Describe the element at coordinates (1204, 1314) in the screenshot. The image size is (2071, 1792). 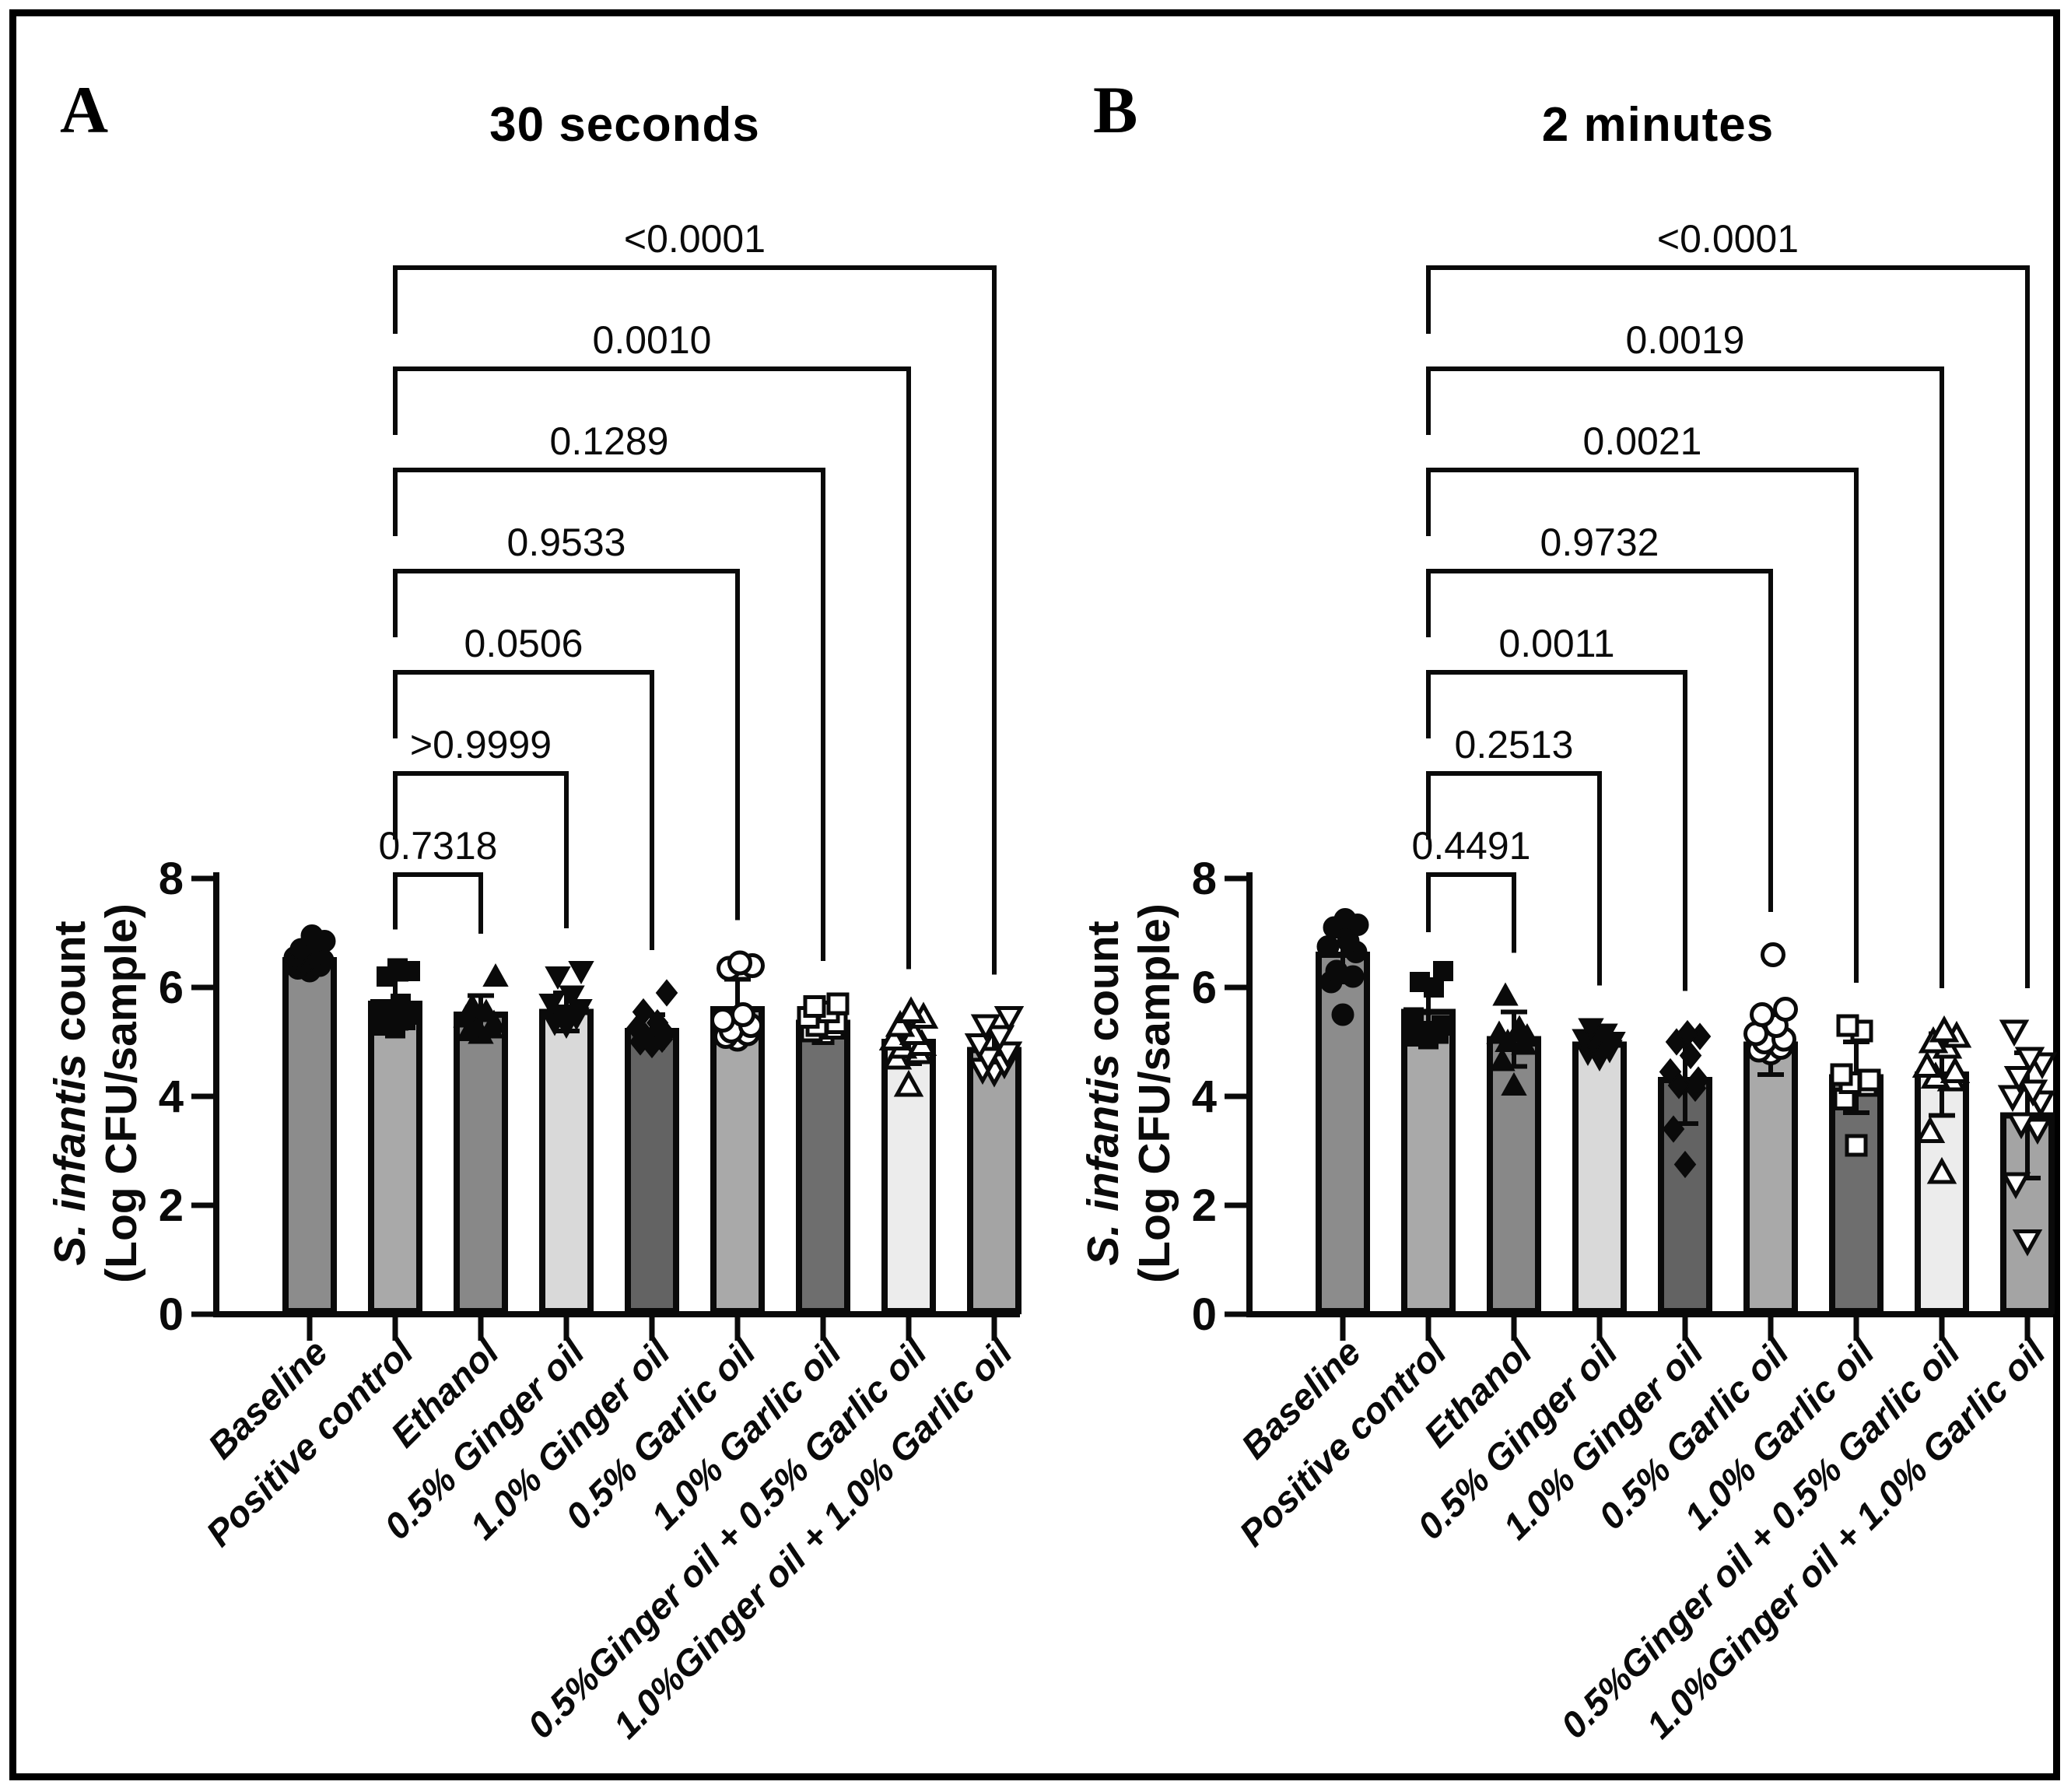
I see `y-tick-label: 0` at that location.